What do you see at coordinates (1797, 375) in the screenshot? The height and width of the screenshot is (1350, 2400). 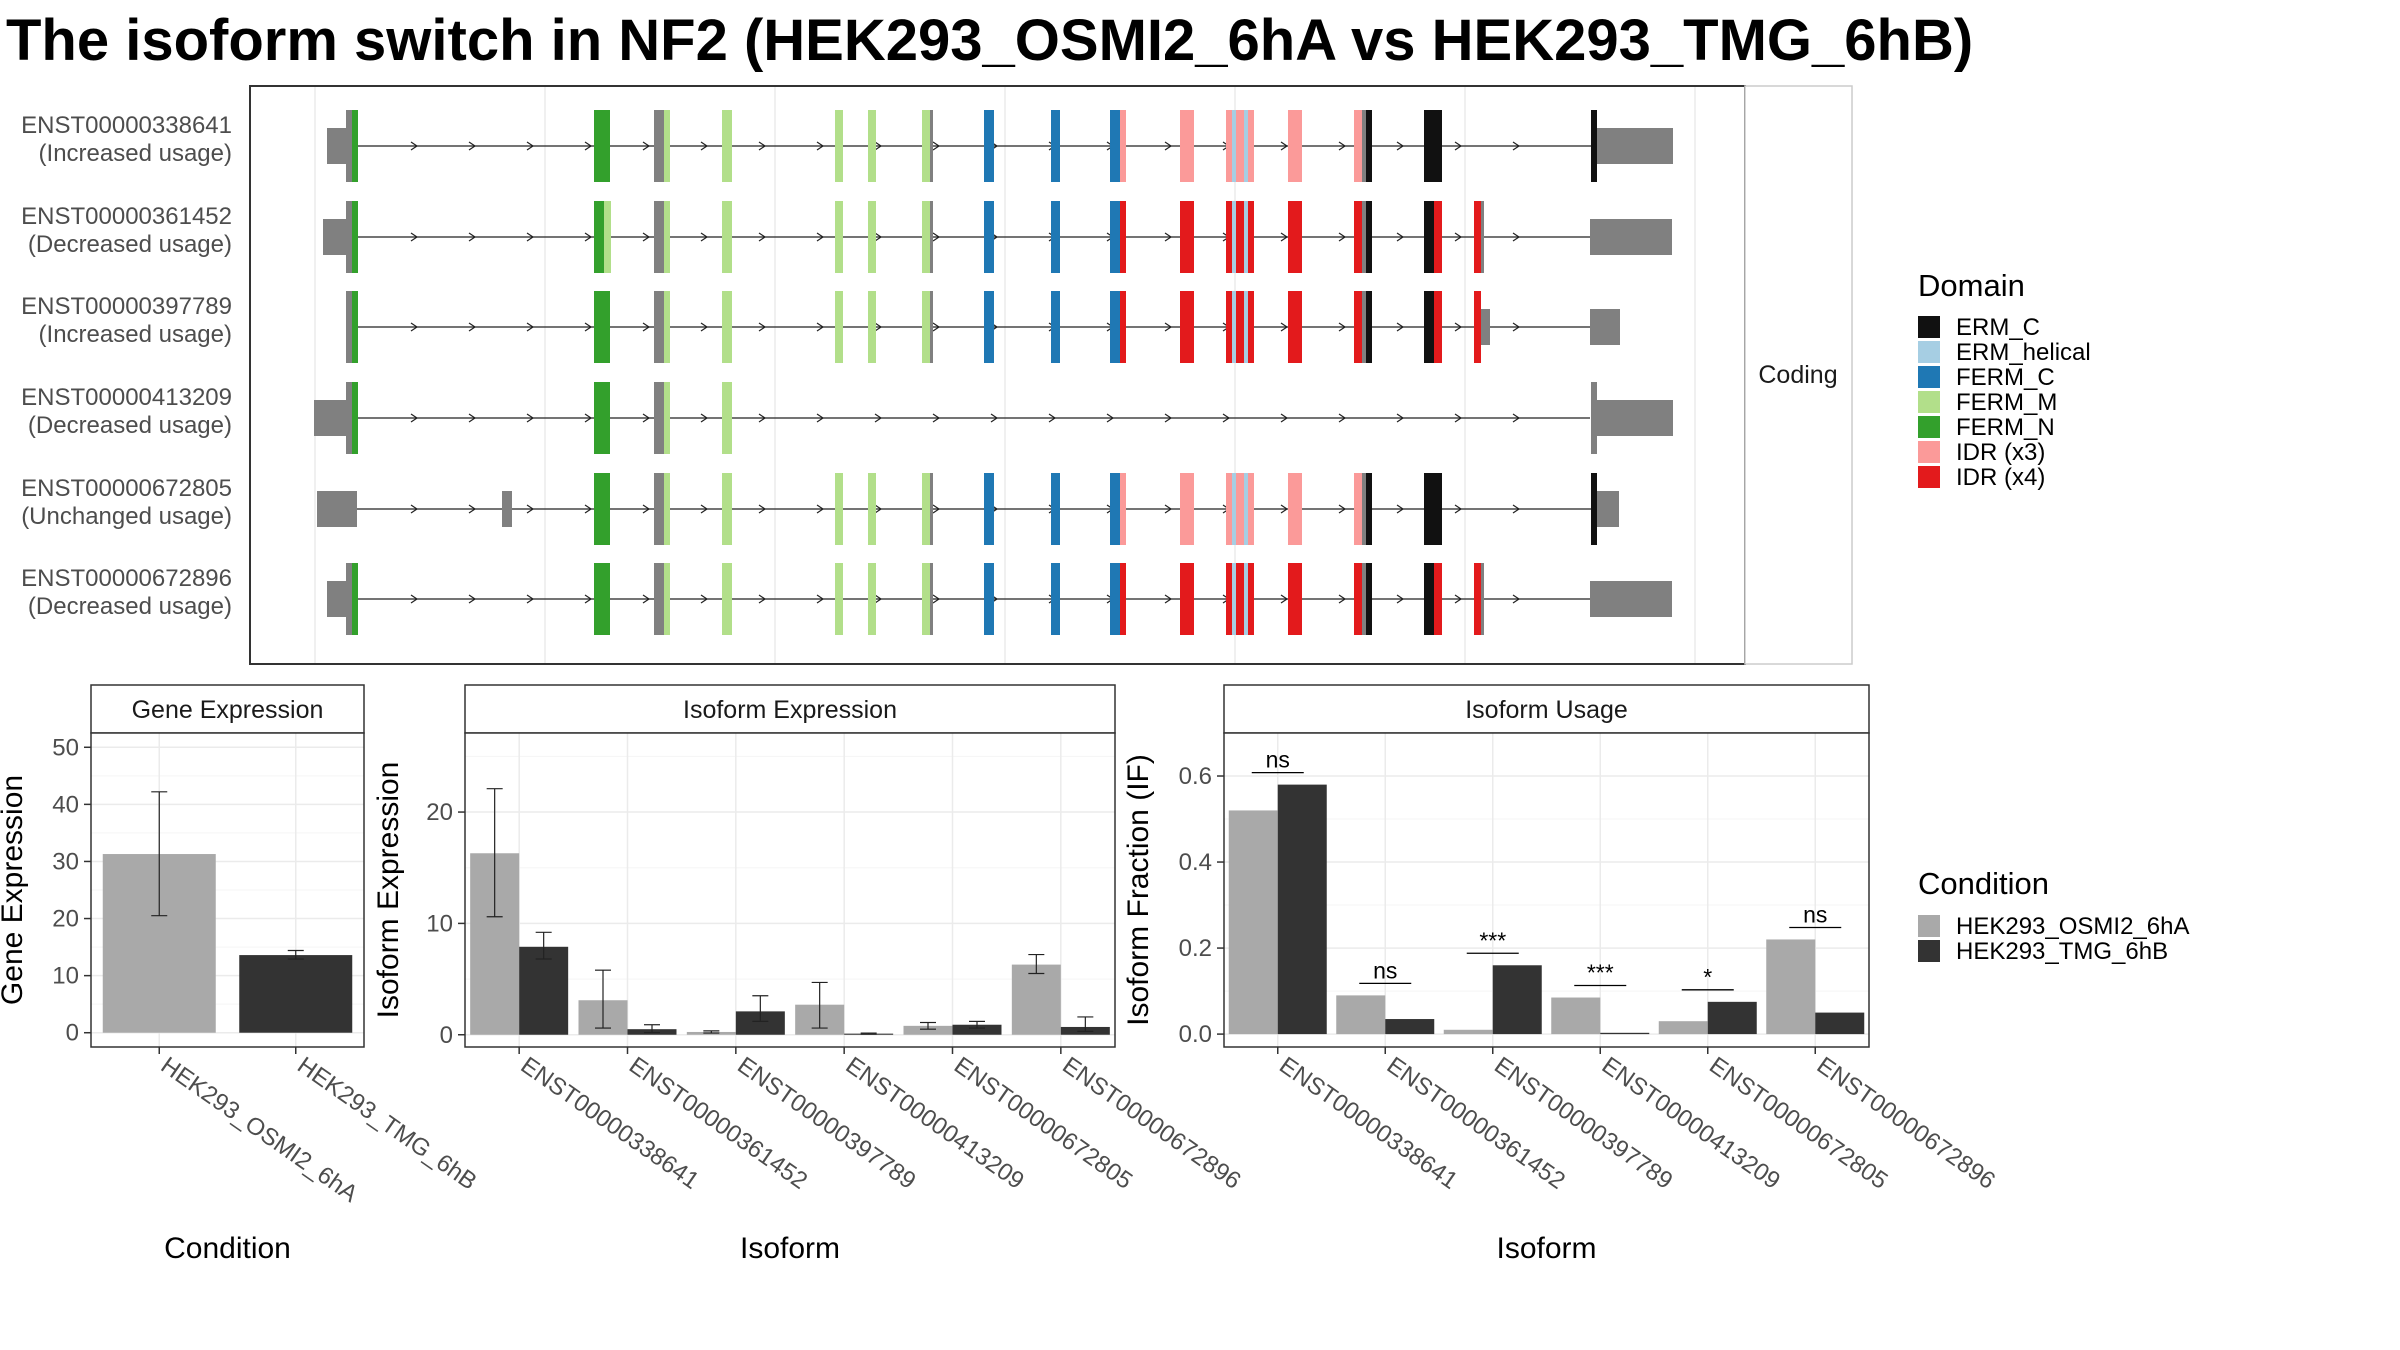 I see `structure-strip-label: Coding` at bounding box center [1797, 375].